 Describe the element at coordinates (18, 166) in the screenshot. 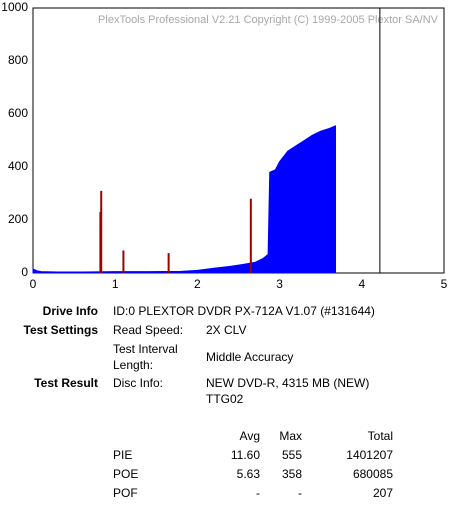

I see `y-tick-label: 400` at that location.